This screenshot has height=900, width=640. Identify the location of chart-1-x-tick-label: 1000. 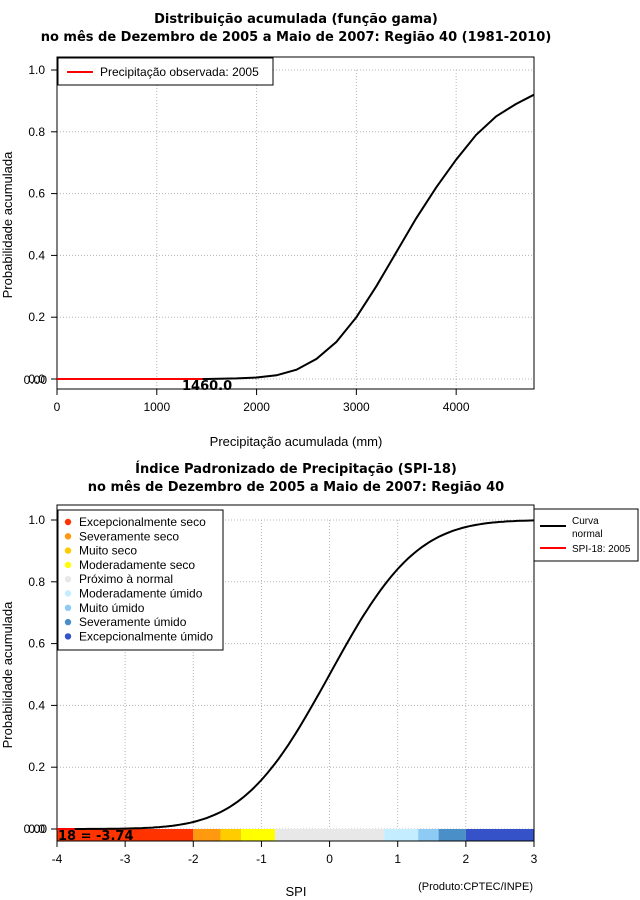
(156, 407).